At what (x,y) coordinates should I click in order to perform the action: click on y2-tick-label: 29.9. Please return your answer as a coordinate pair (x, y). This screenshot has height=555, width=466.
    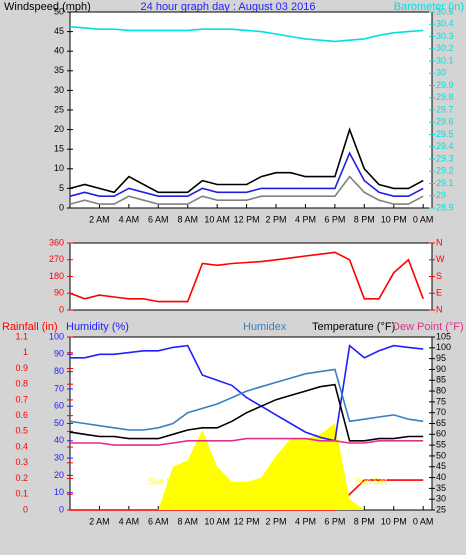
    Looking at the image, I should click on (445, 85).